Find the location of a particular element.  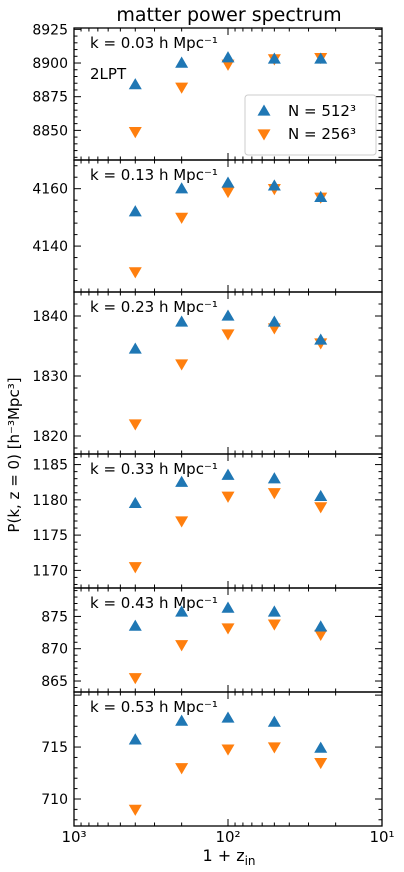

panel-k-label: k = 0.33 h Mpc⁻¹ is located at coordinates (154, 469).